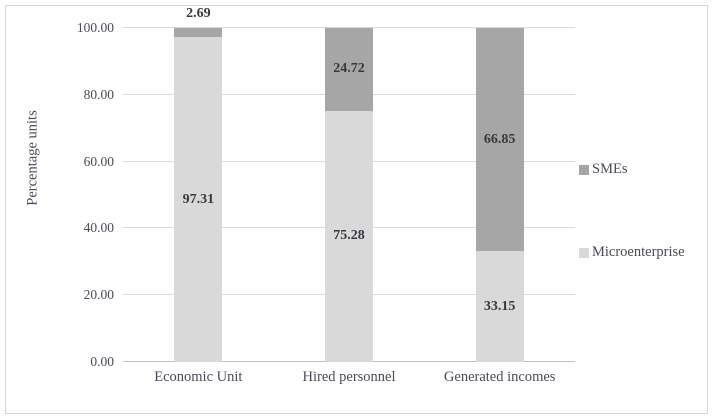 The height and width of the screenshot is (419, 713). I want to click on stacked-bar: 33.15 66.85, so click(499, 195).